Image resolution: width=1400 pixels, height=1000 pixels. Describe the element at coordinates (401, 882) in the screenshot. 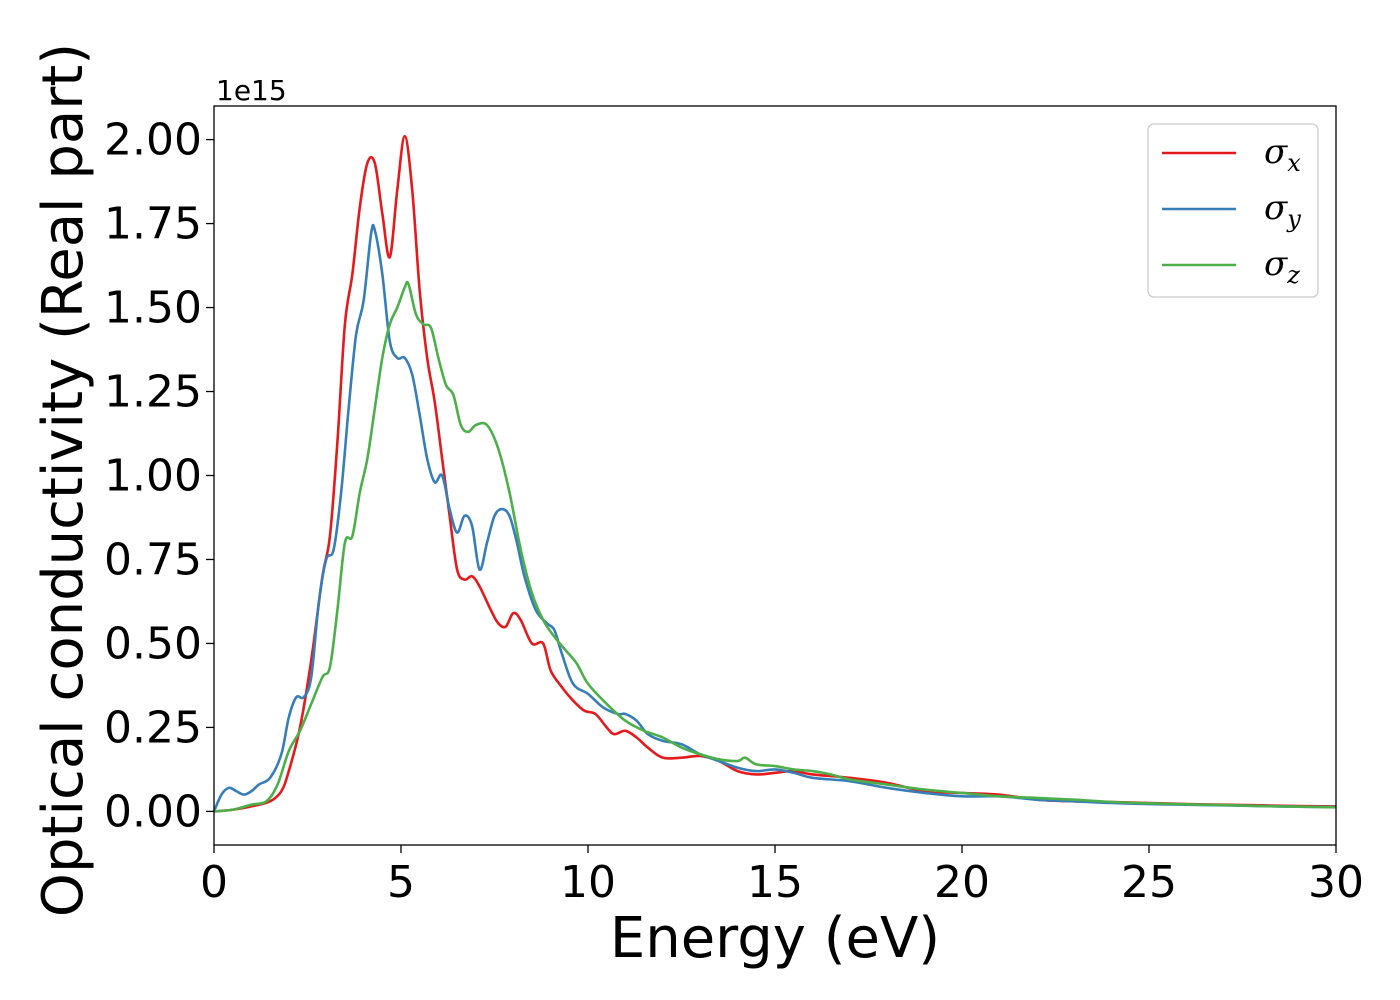

I see `x-tick-label: 5` at that location.